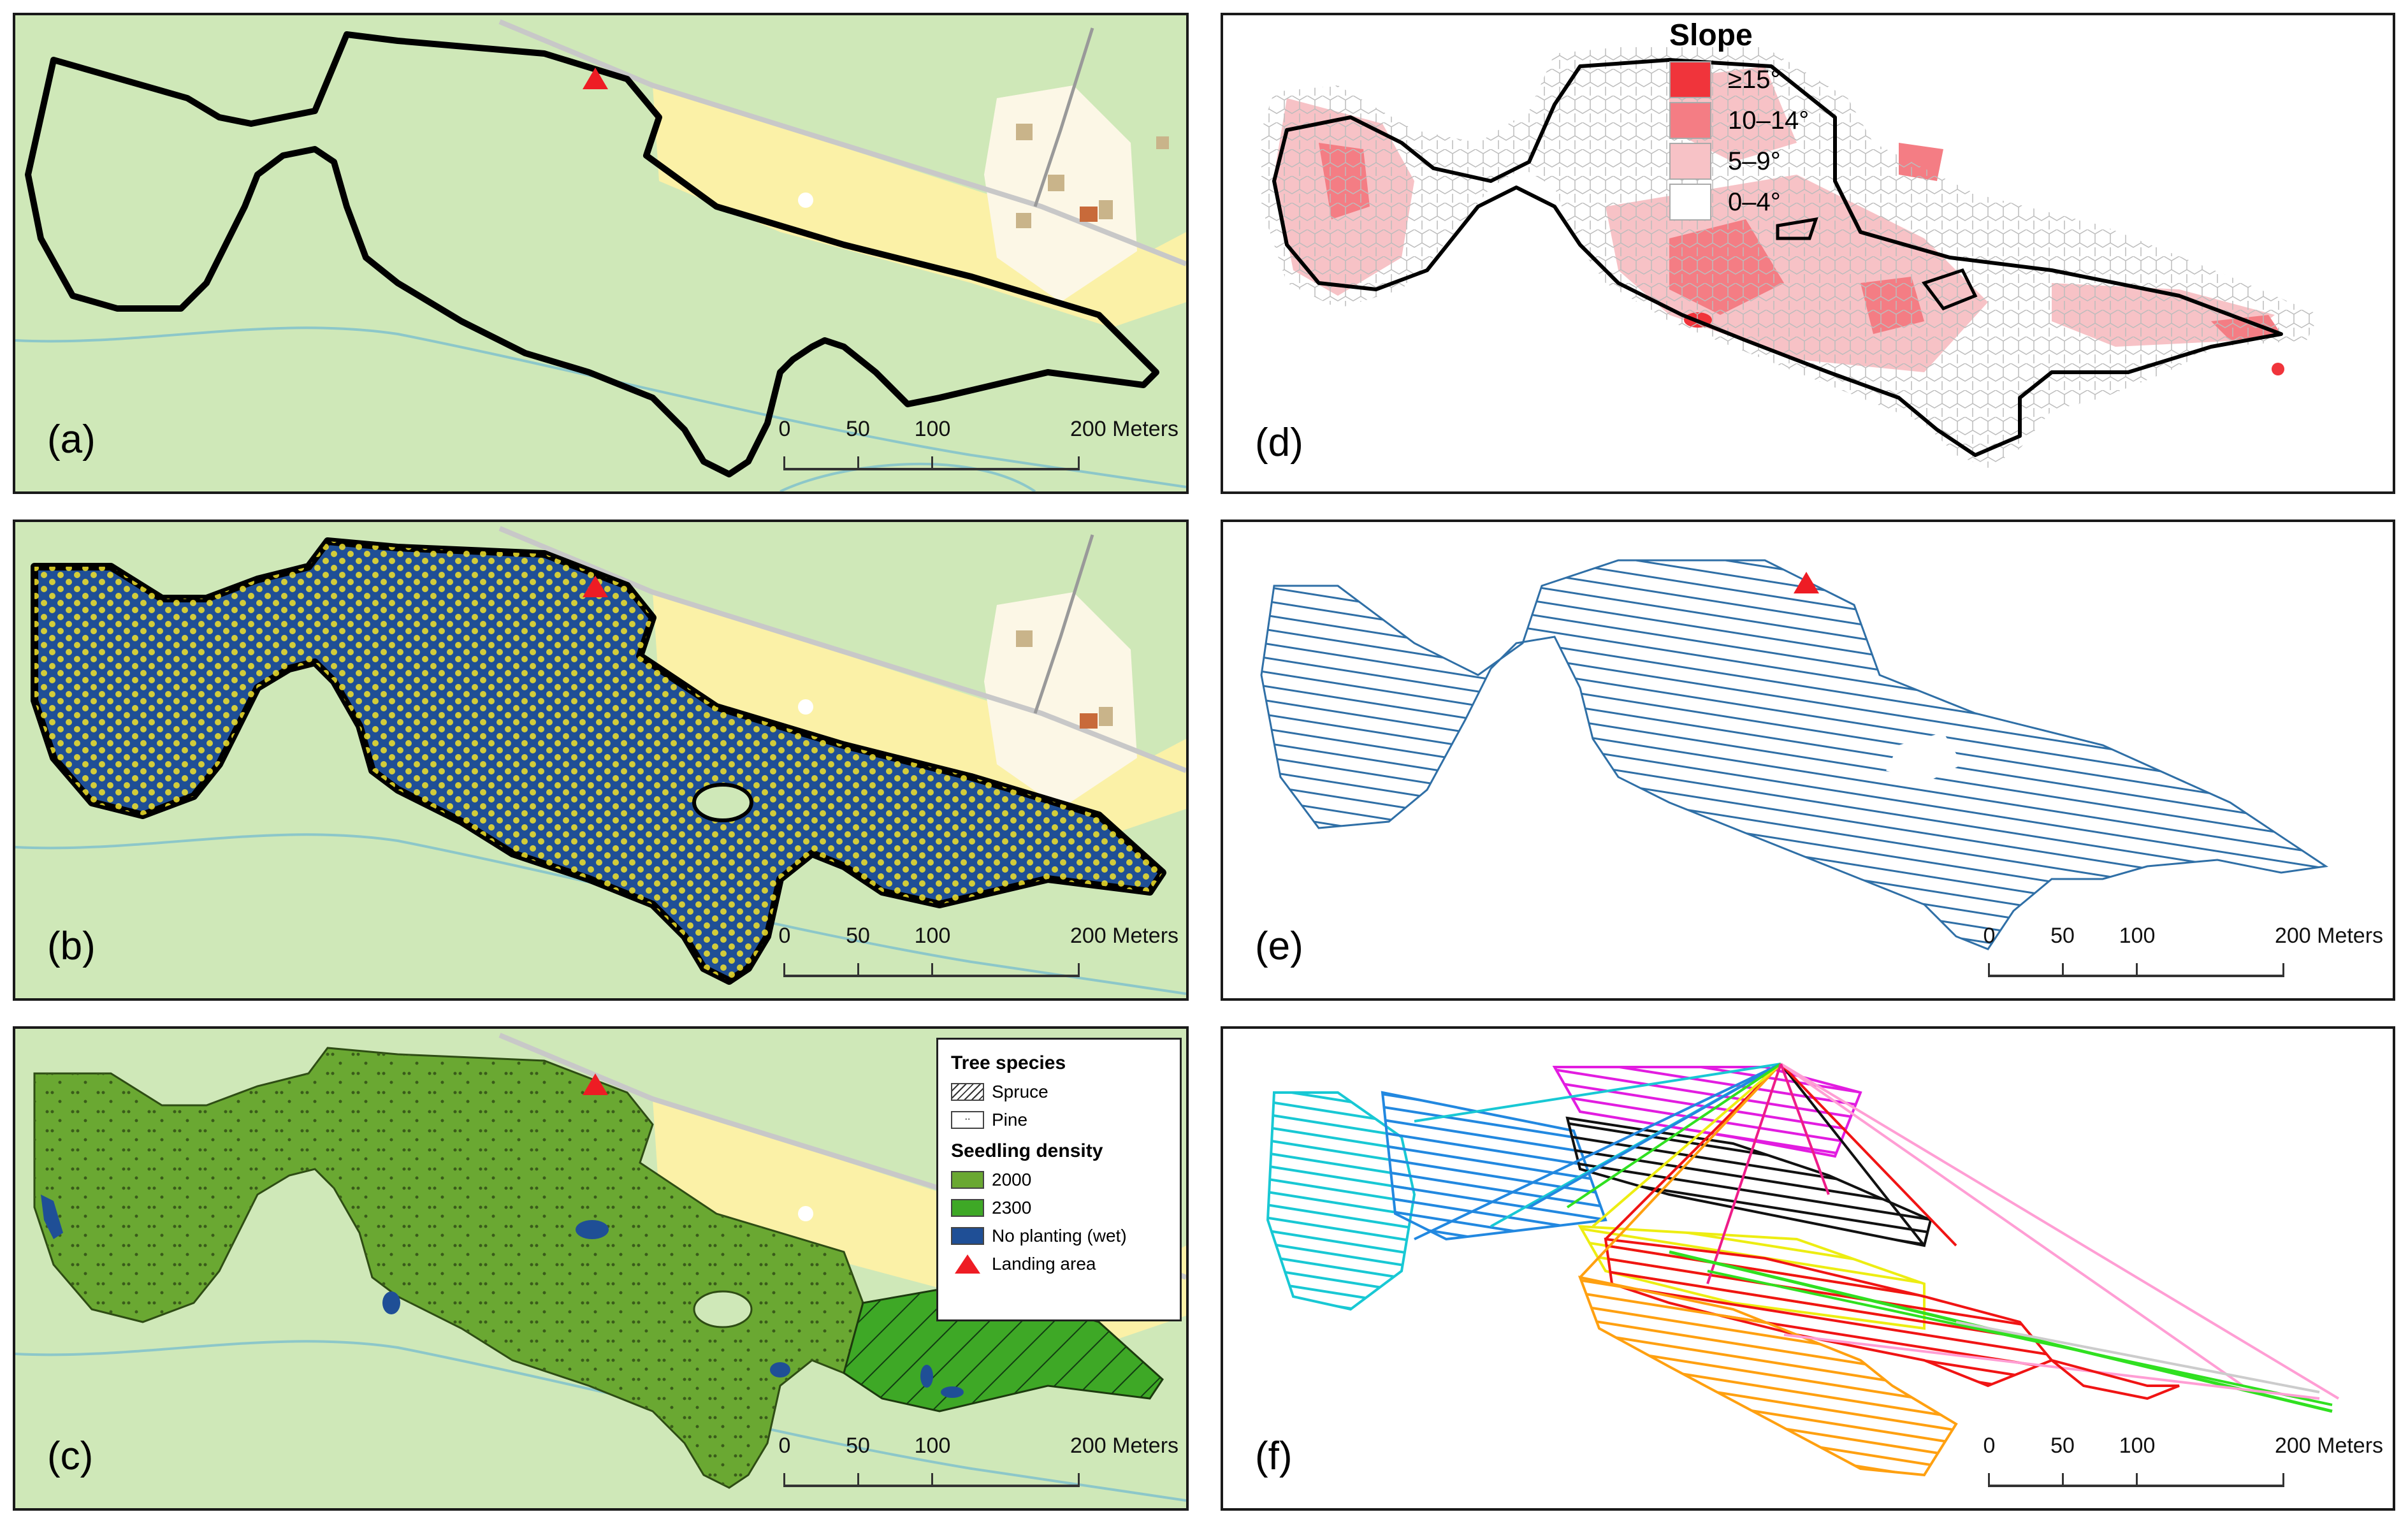 The height and width of the screenshot is (1526, 2408). What do you see at coordinates (1010, 1120) in the screenshot?
I see `legend-label: Pine` at bounding box center [1010, 1120].